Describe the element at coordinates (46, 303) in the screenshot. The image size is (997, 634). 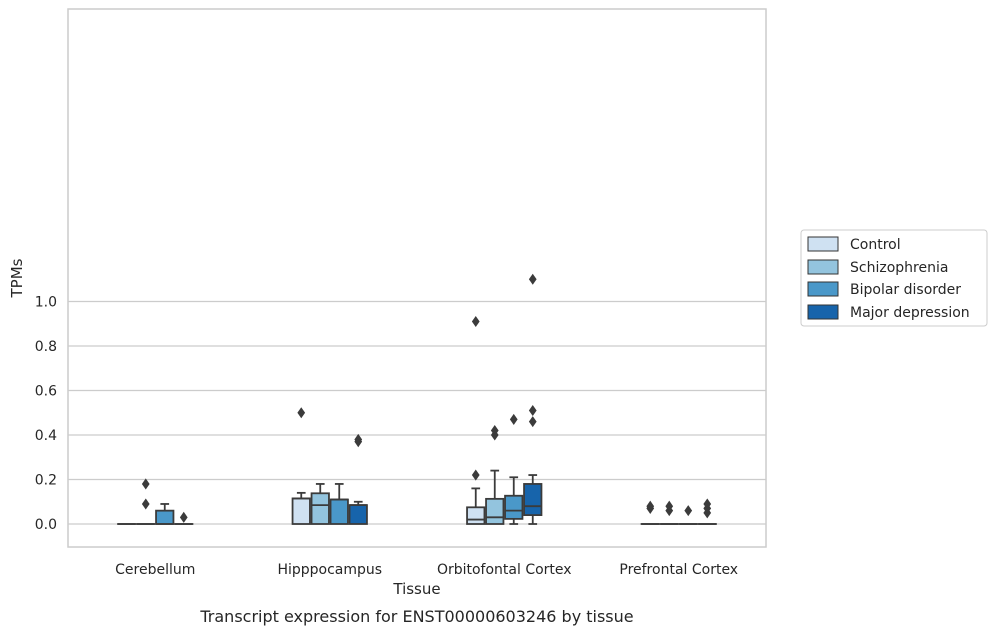
I see `y-tick-label: 1.0` at that location.